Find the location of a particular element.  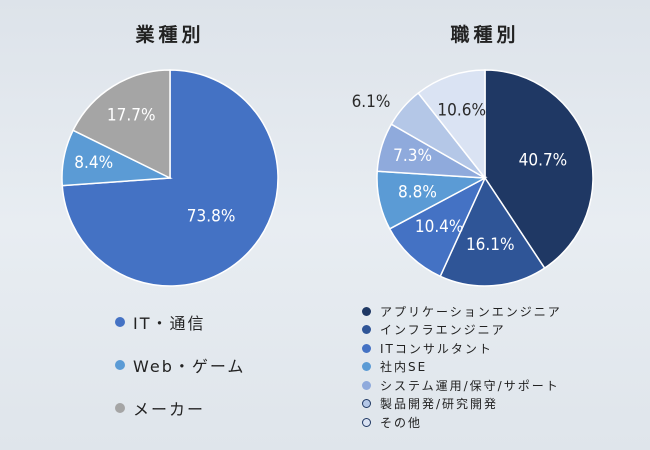

pie1-slice-label-3: 8.8% is located at coordinates (417, 193).